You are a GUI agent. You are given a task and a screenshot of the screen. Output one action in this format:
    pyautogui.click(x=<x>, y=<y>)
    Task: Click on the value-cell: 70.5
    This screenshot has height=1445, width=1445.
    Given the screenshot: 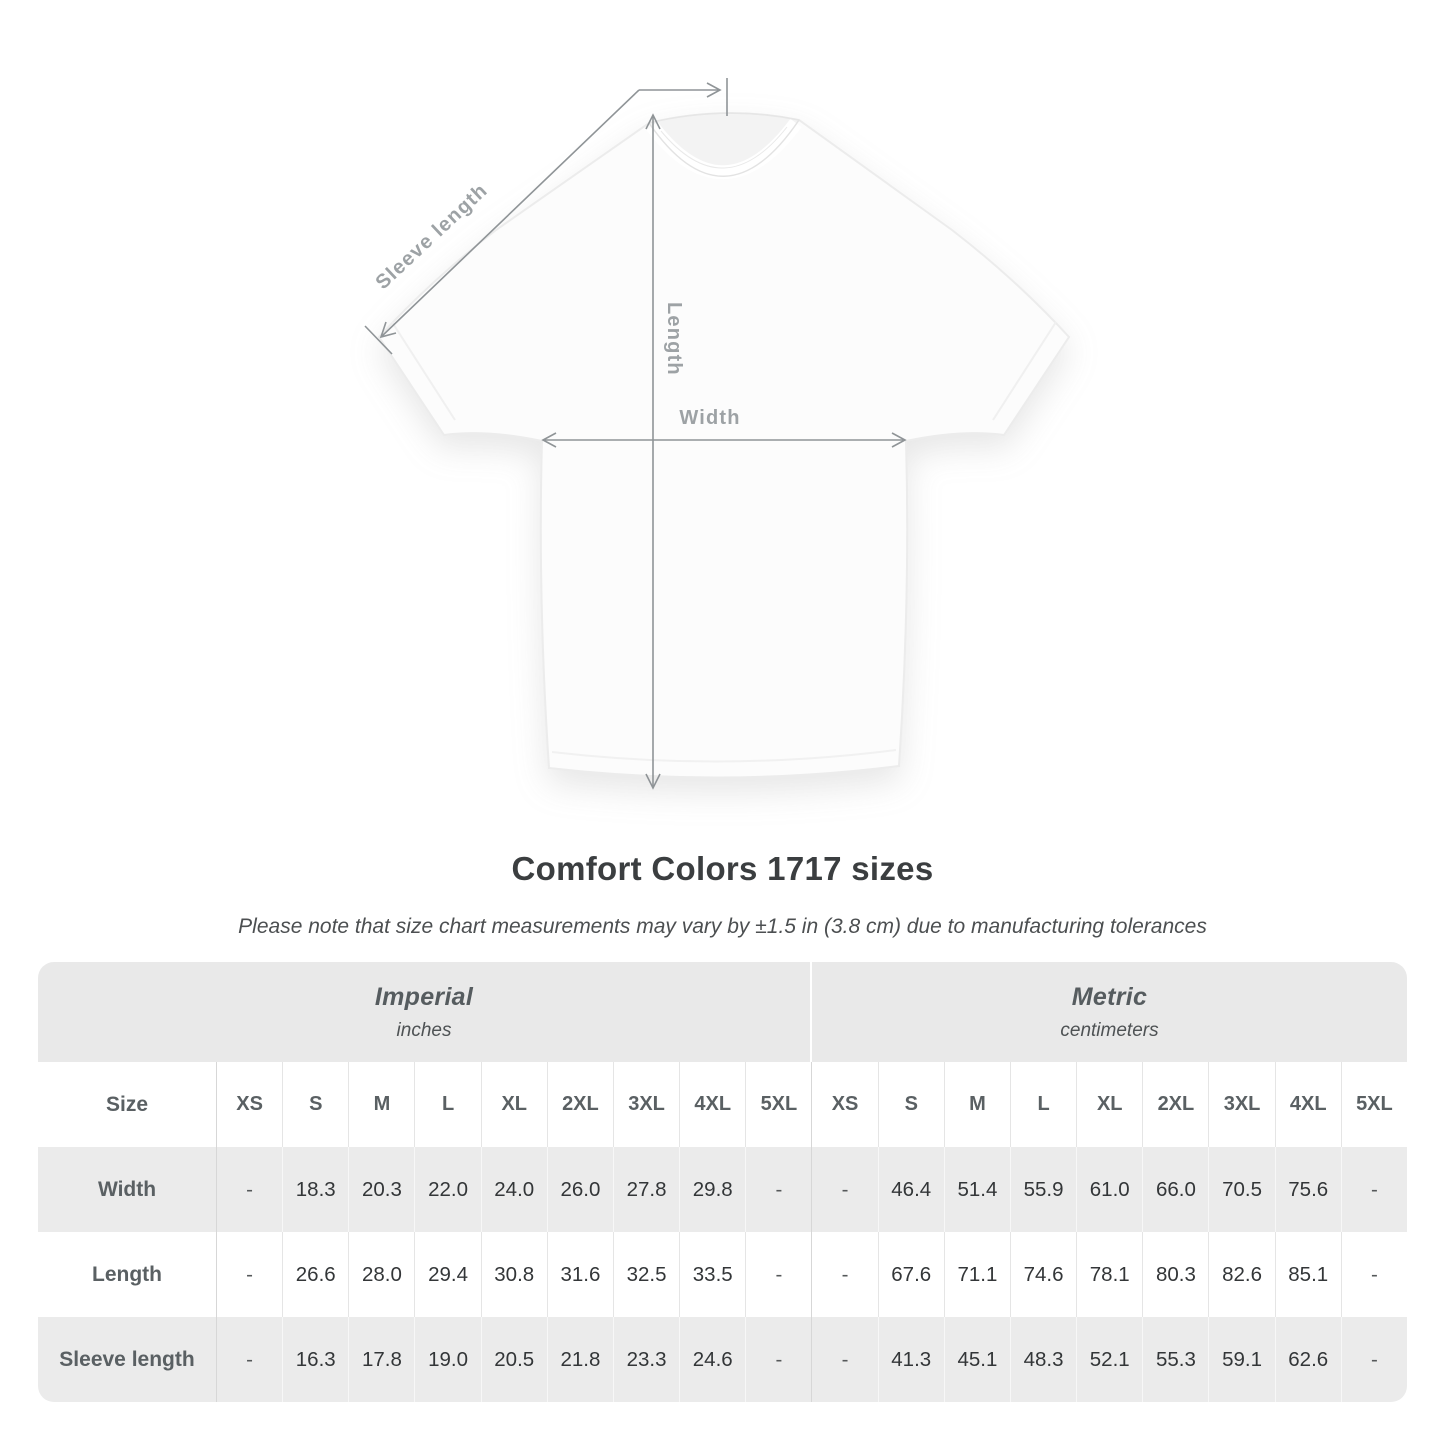 What is the action you would take?
    pyautogui.click(x=1241, y=1189)
    